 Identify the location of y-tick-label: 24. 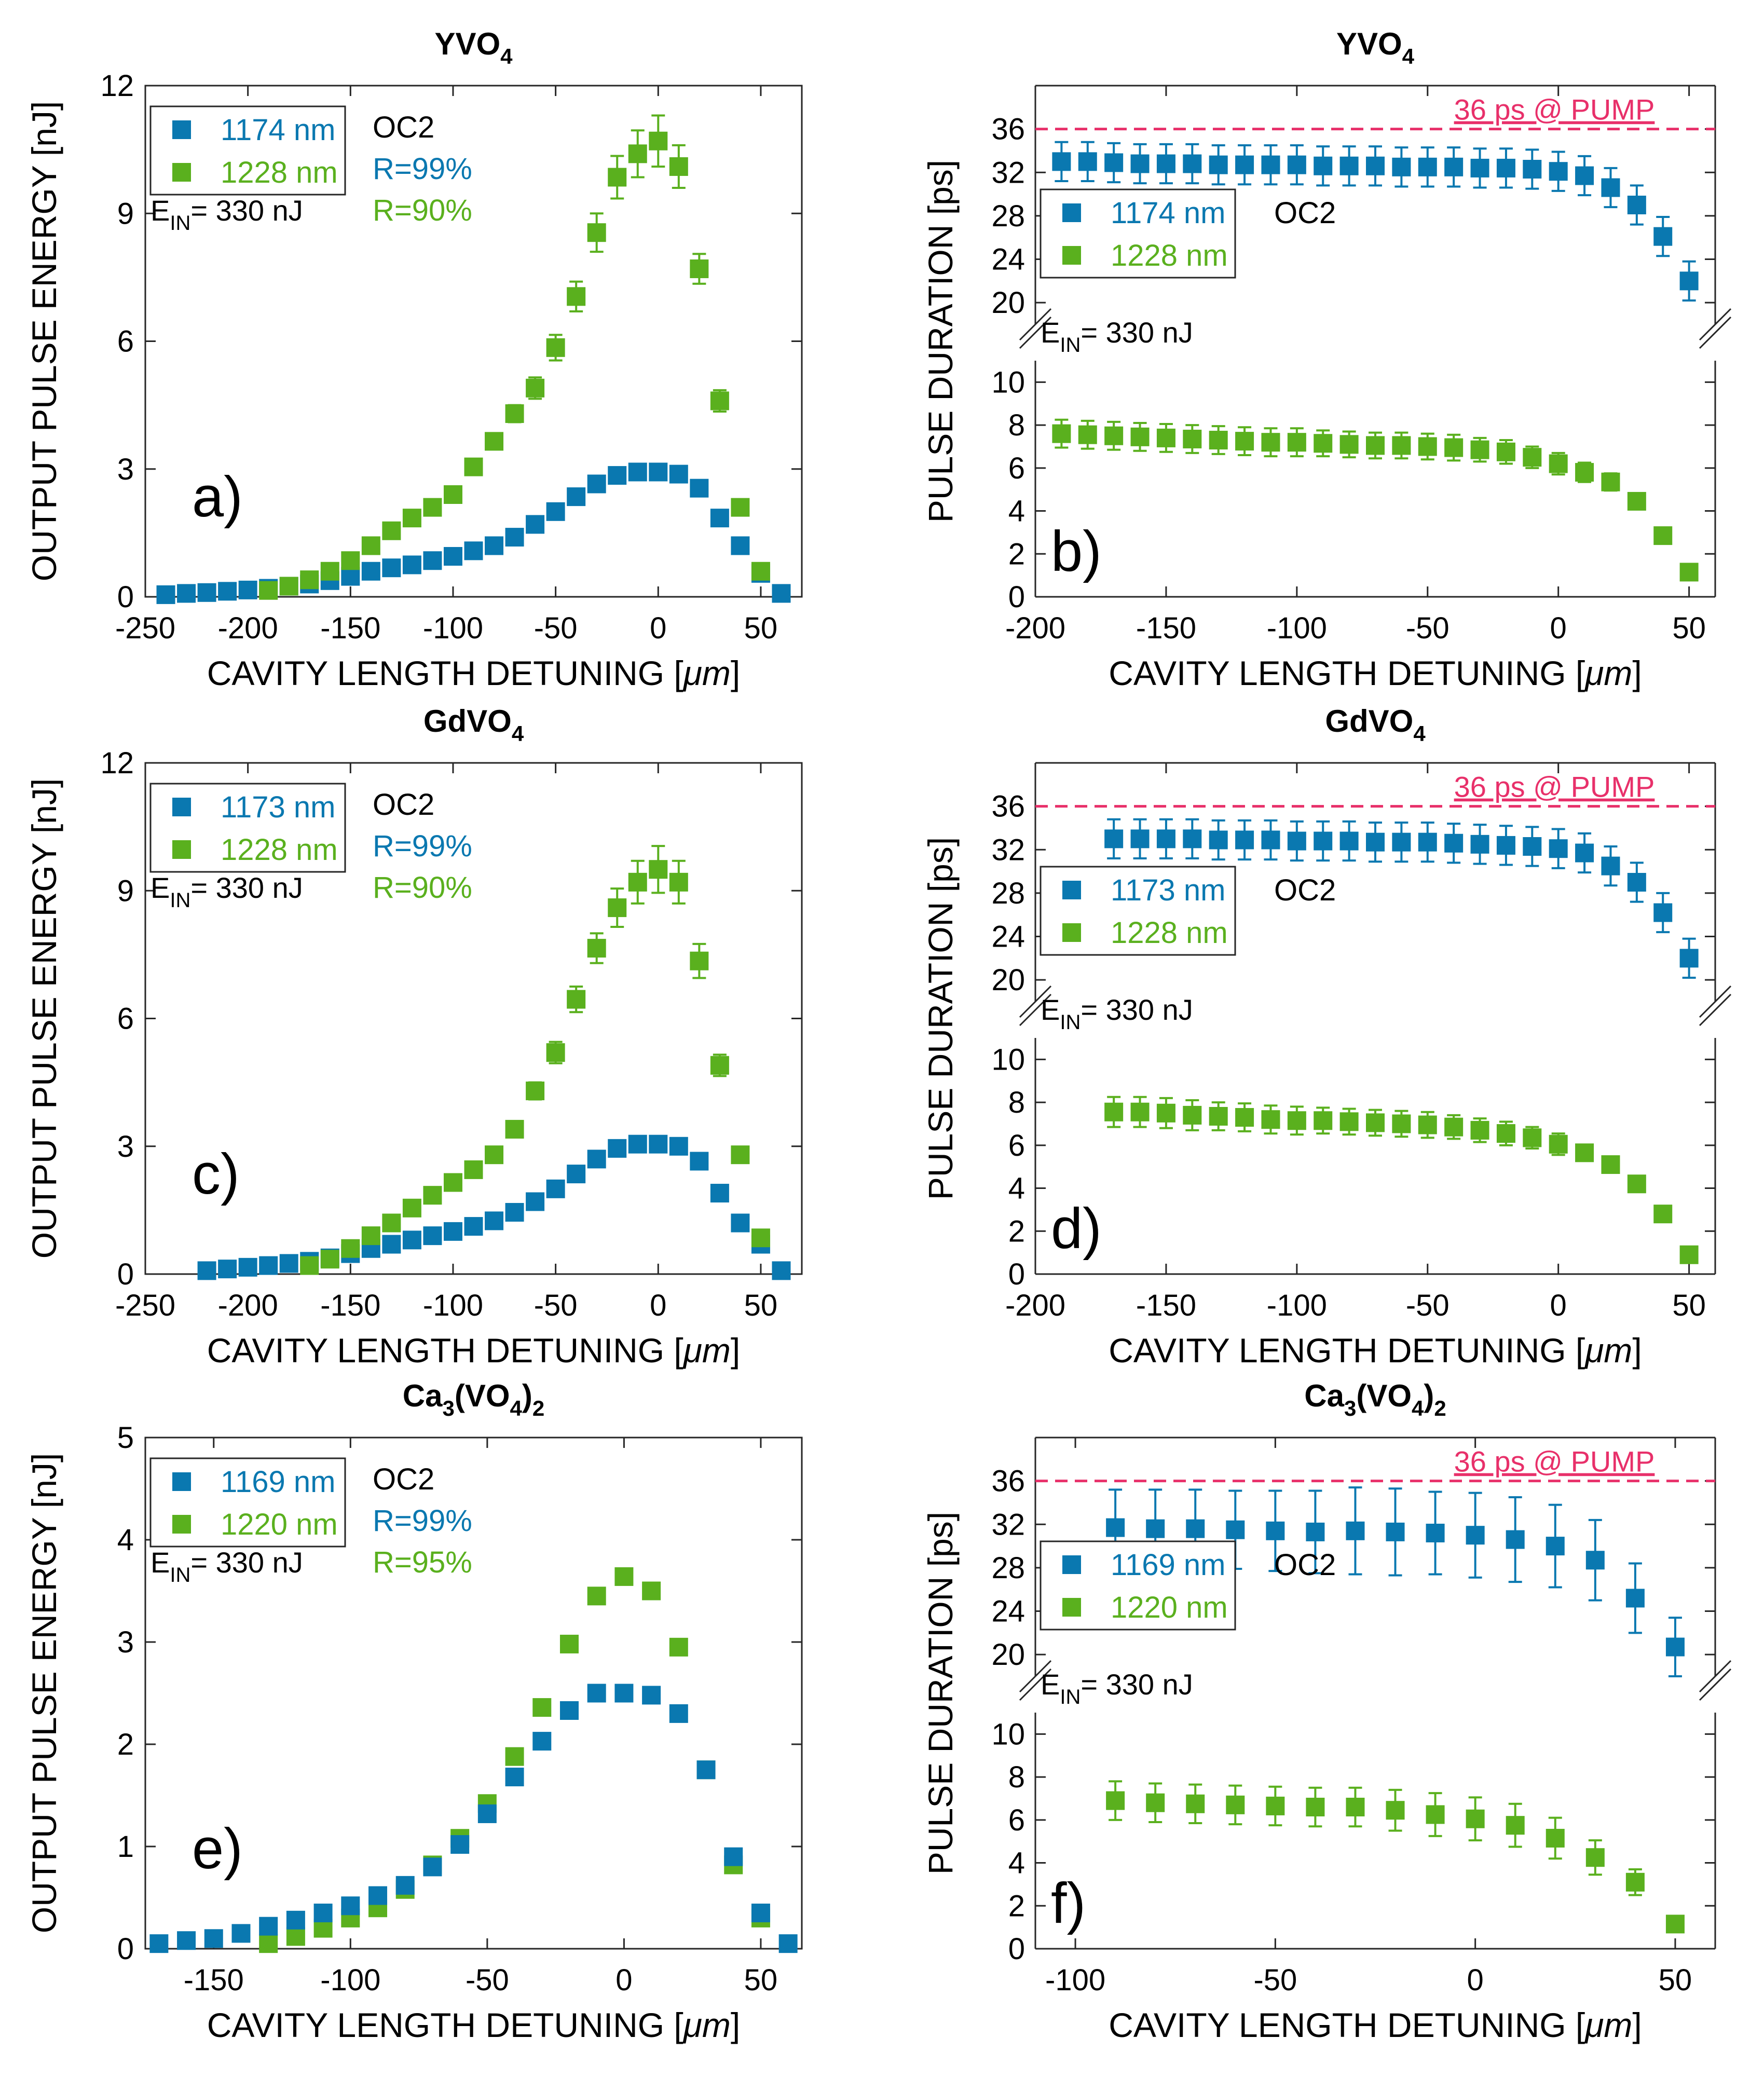
(1008, 260).